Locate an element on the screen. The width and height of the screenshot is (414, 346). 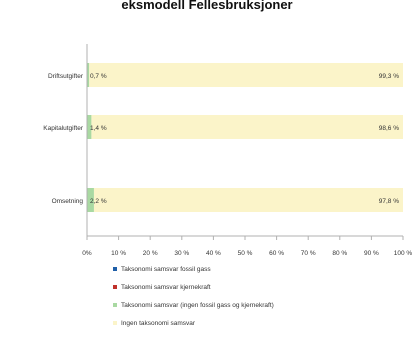
data-label-left: 0,7 % is located at coordinates (98, 76).